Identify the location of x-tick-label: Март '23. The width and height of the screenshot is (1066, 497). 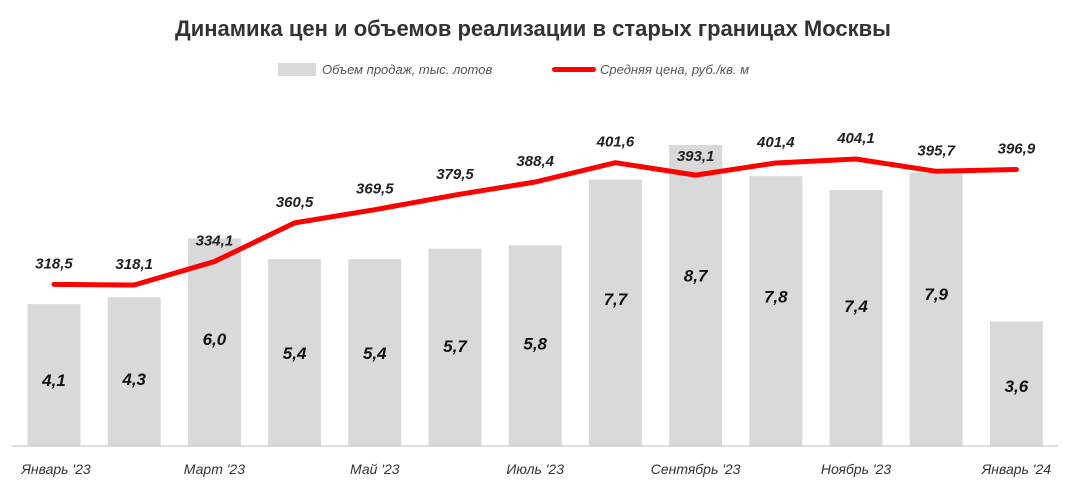
(214, 469).